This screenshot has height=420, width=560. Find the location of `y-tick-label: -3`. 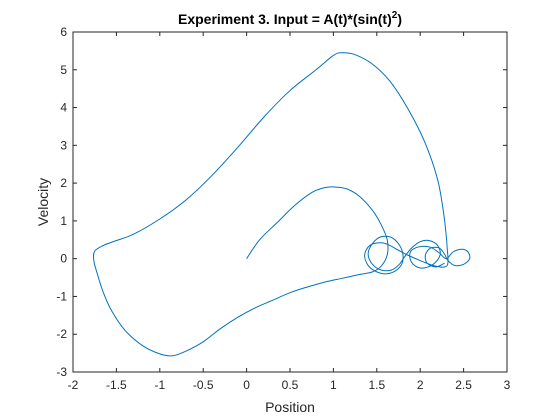

y-tick-label: -3 is located at coordinates (61, 372).